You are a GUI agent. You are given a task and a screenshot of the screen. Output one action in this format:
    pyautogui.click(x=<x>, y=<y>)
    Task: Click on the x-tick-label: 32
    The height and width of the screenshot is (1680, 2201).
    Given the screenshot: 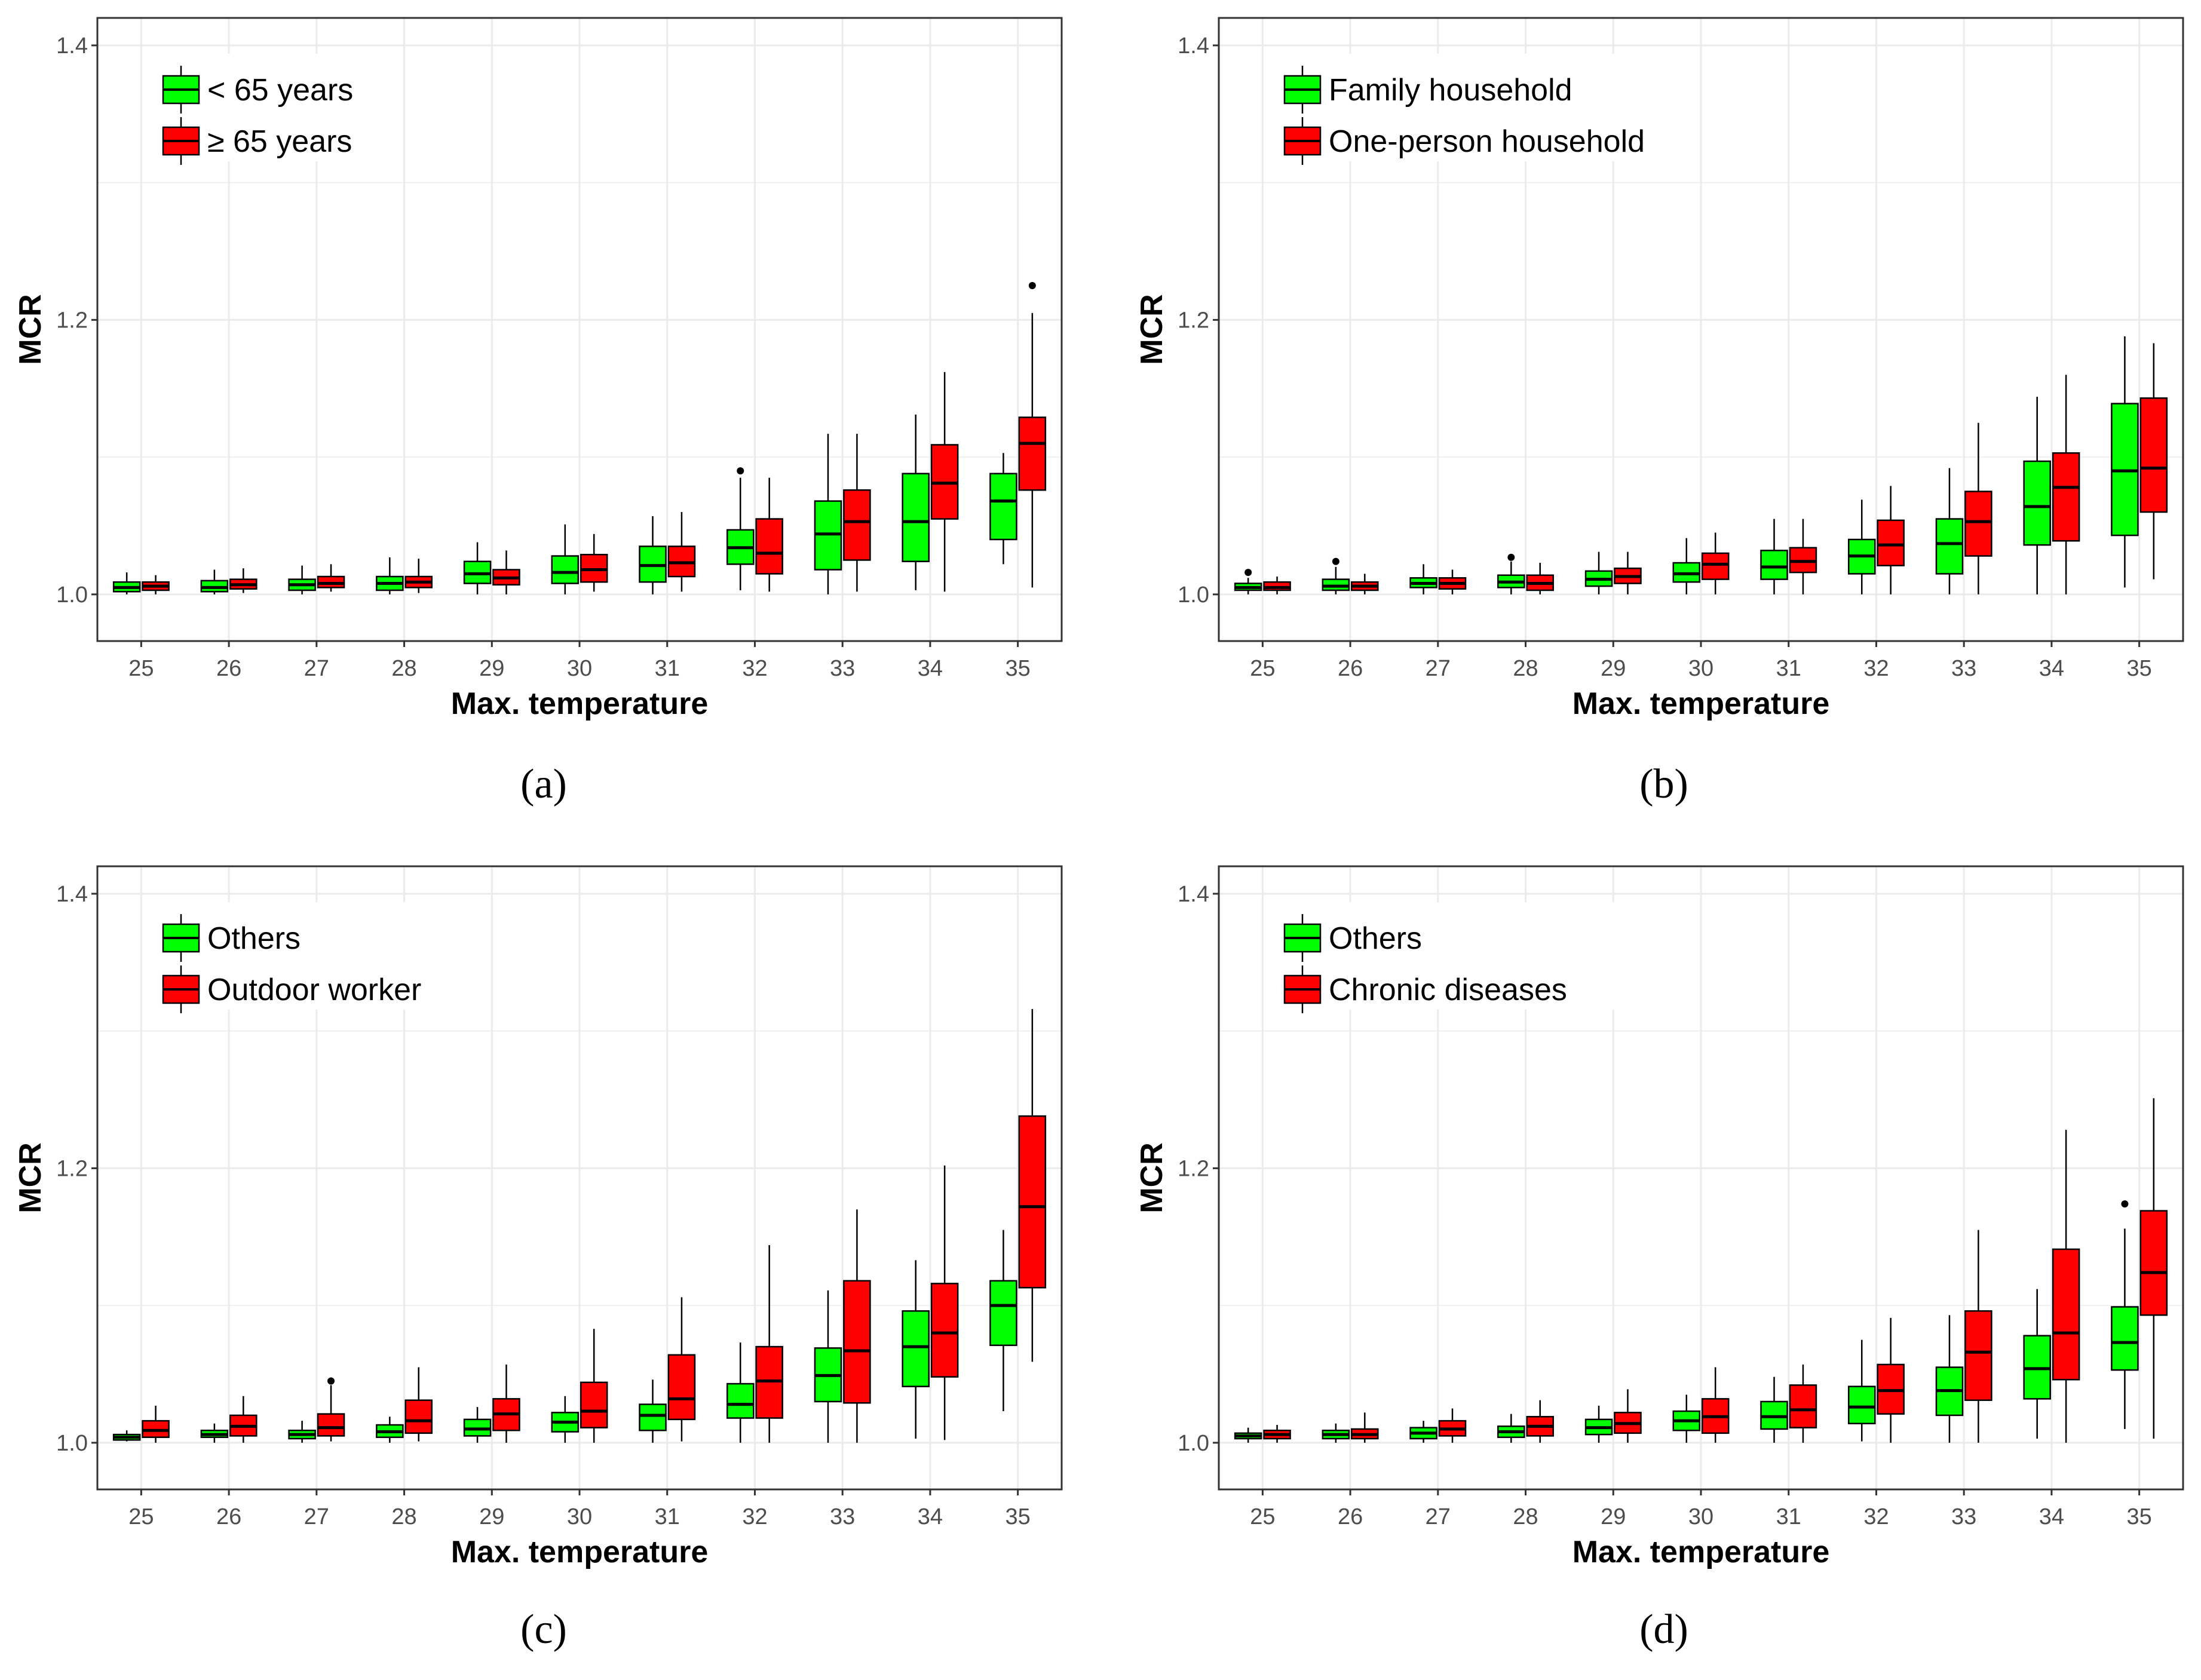 What is the action you would take?
    pyautogui.click(x=754, y=1517)
    